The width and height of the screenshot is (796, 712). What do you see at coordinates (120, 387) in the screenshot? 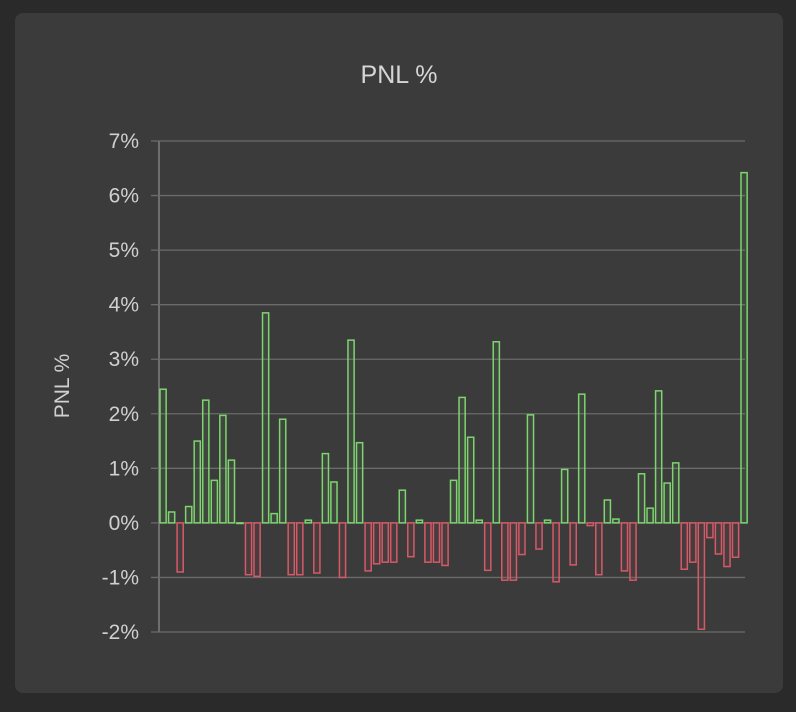
I see `y-tick-labels: -2% -1% 0% 1% 2% 3% 4% 5% 6% 7%` at bounding box center [120, 387].